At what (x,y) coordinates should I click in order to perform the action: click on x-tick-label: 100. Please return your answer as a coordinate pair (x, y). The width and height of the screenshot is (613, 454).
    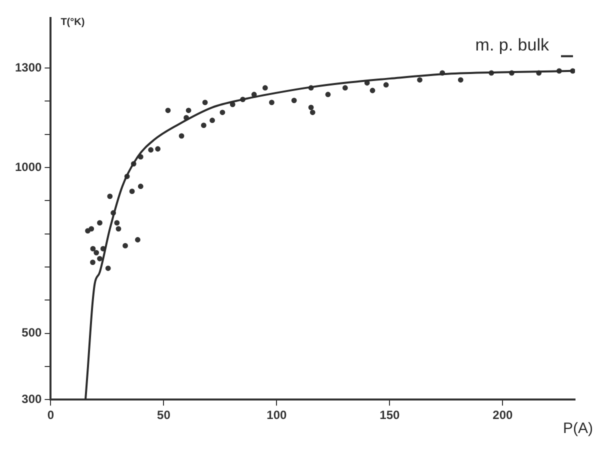
    Looking at the image, I should click on (277, 415).